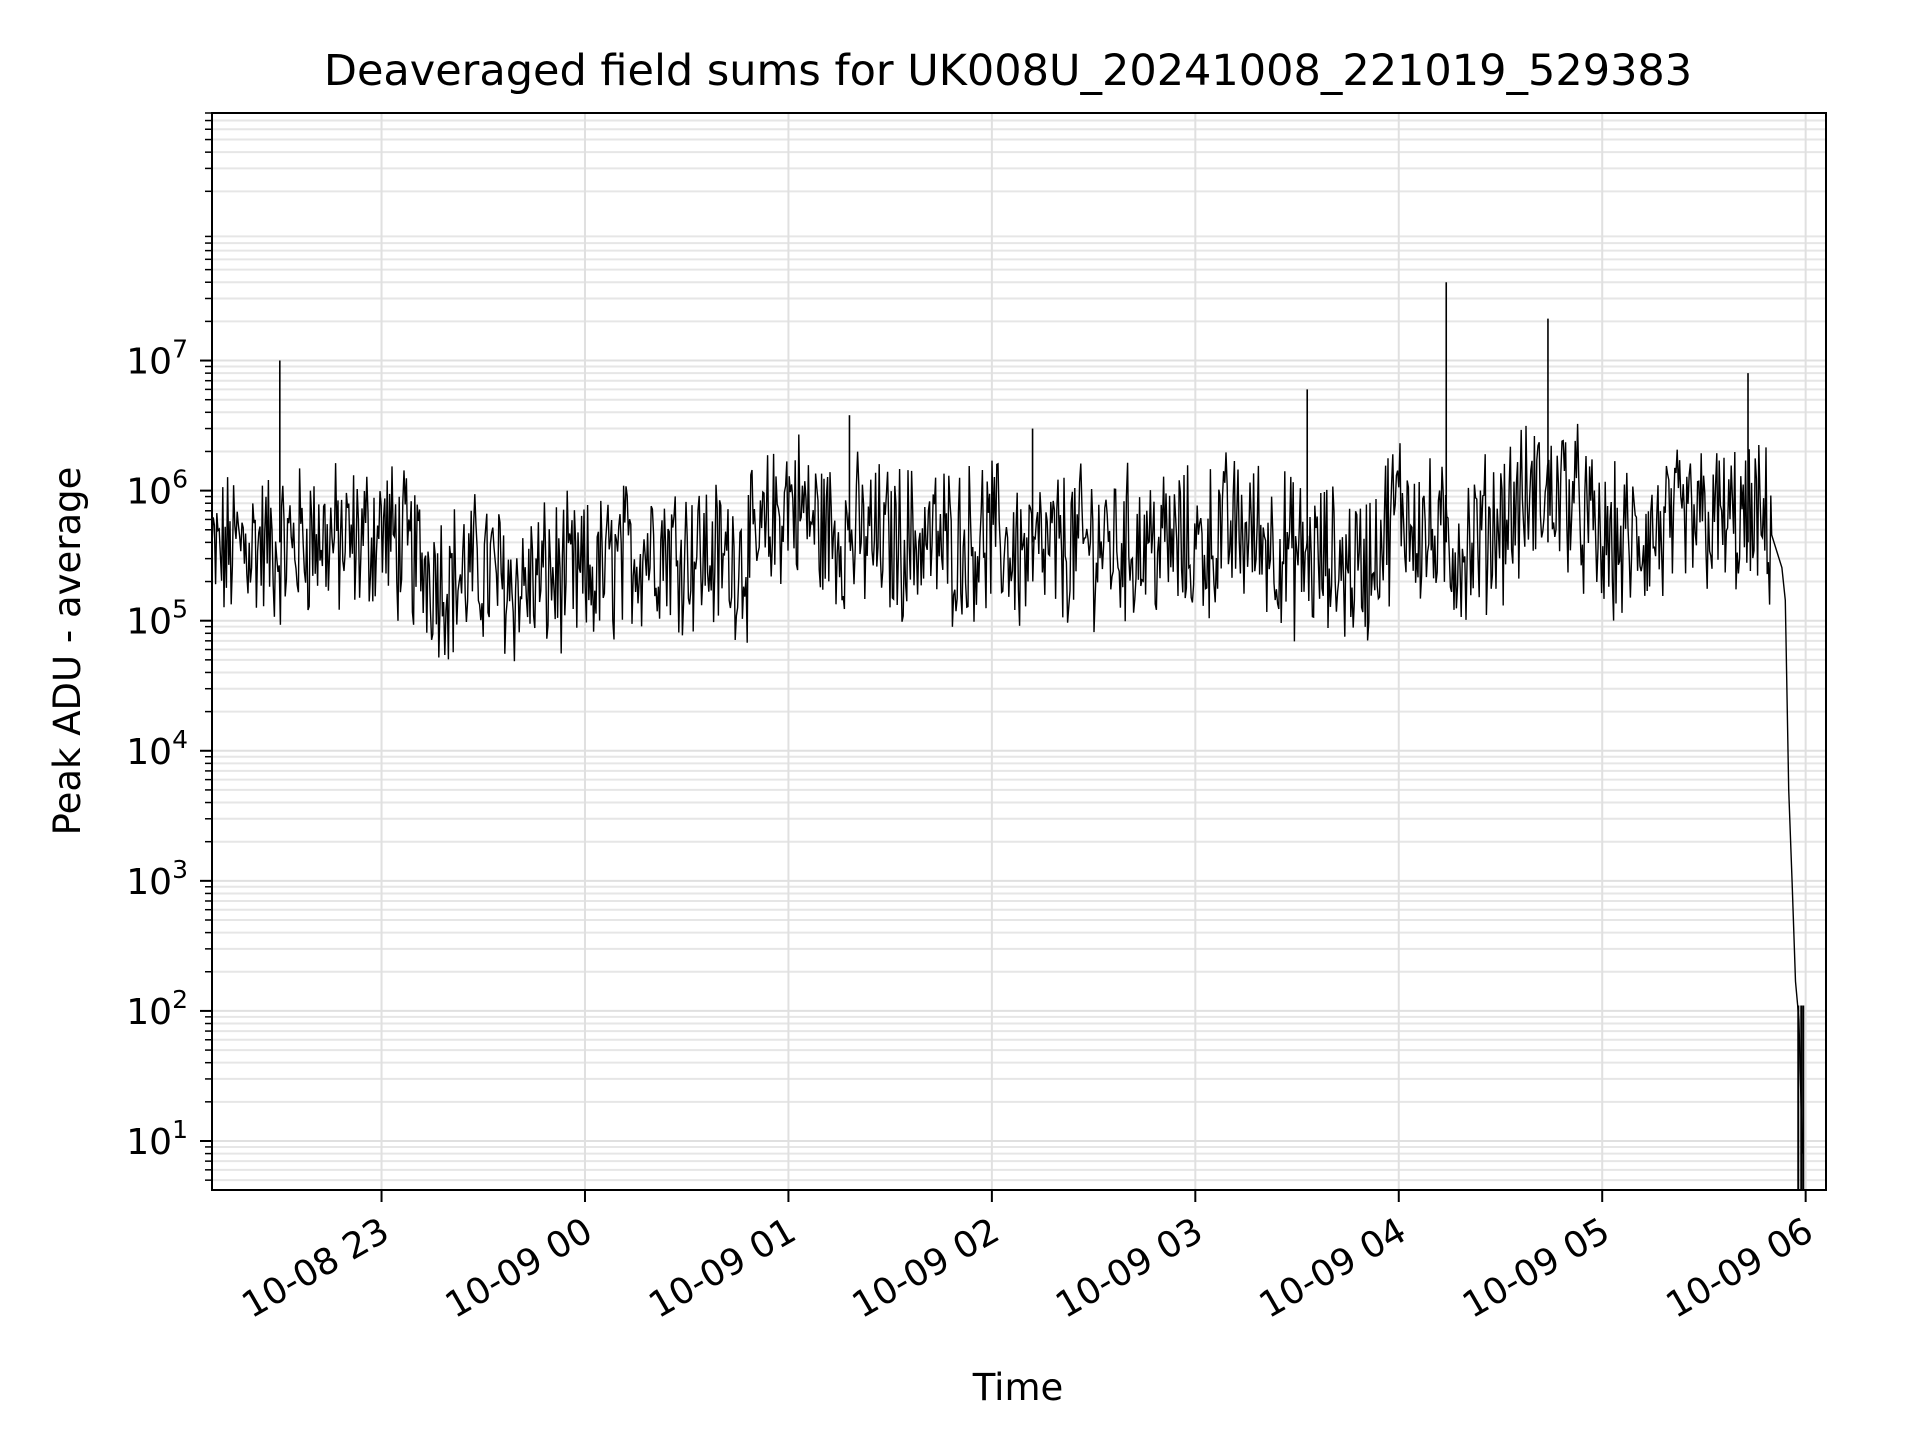 This screenshot has height=1440, width=1920. I want to click on y-tick-label: 10⁵, so click(157, 619).